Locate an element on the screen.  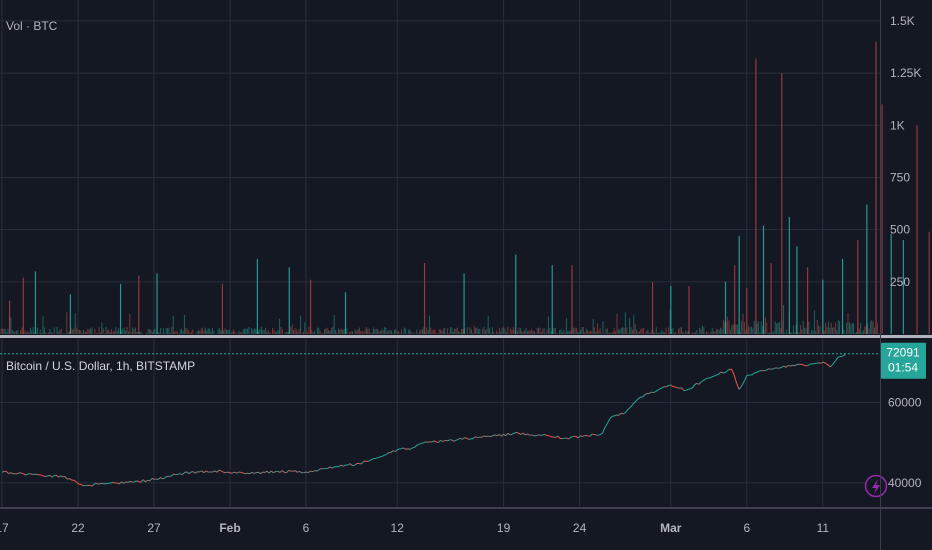
price-axis-labels: 40000 60000 is located at coordinates (905, 442).